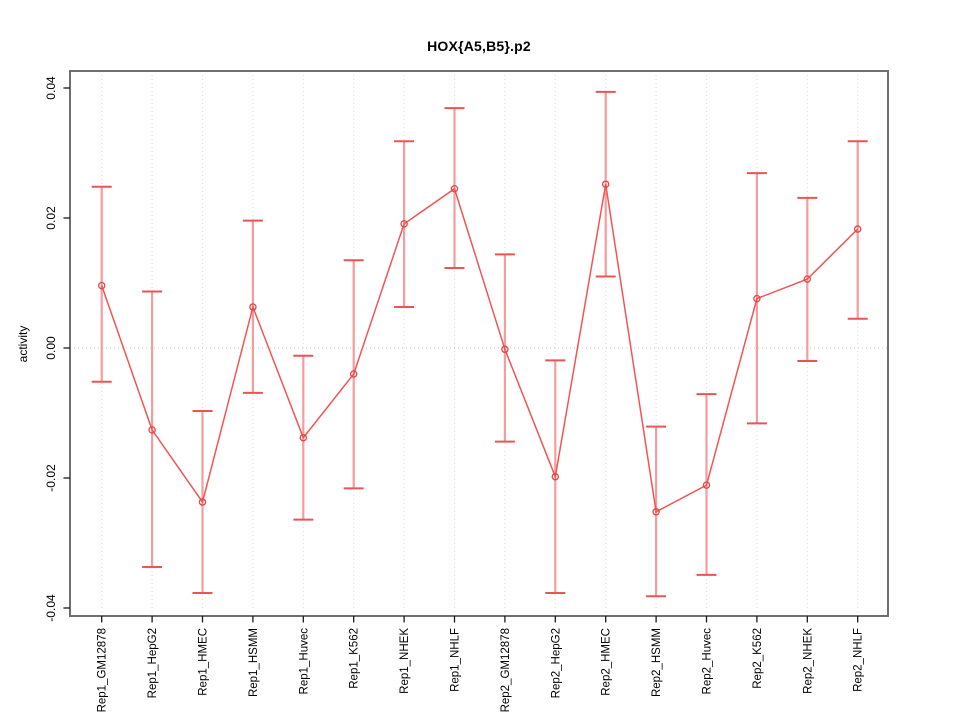 Image resolution: width=960 pixels, height=720 pixels. Describe the element at coordinates (758, 658) in the screenshot. I see `x-tick-label: Rep2_K562` at that location.